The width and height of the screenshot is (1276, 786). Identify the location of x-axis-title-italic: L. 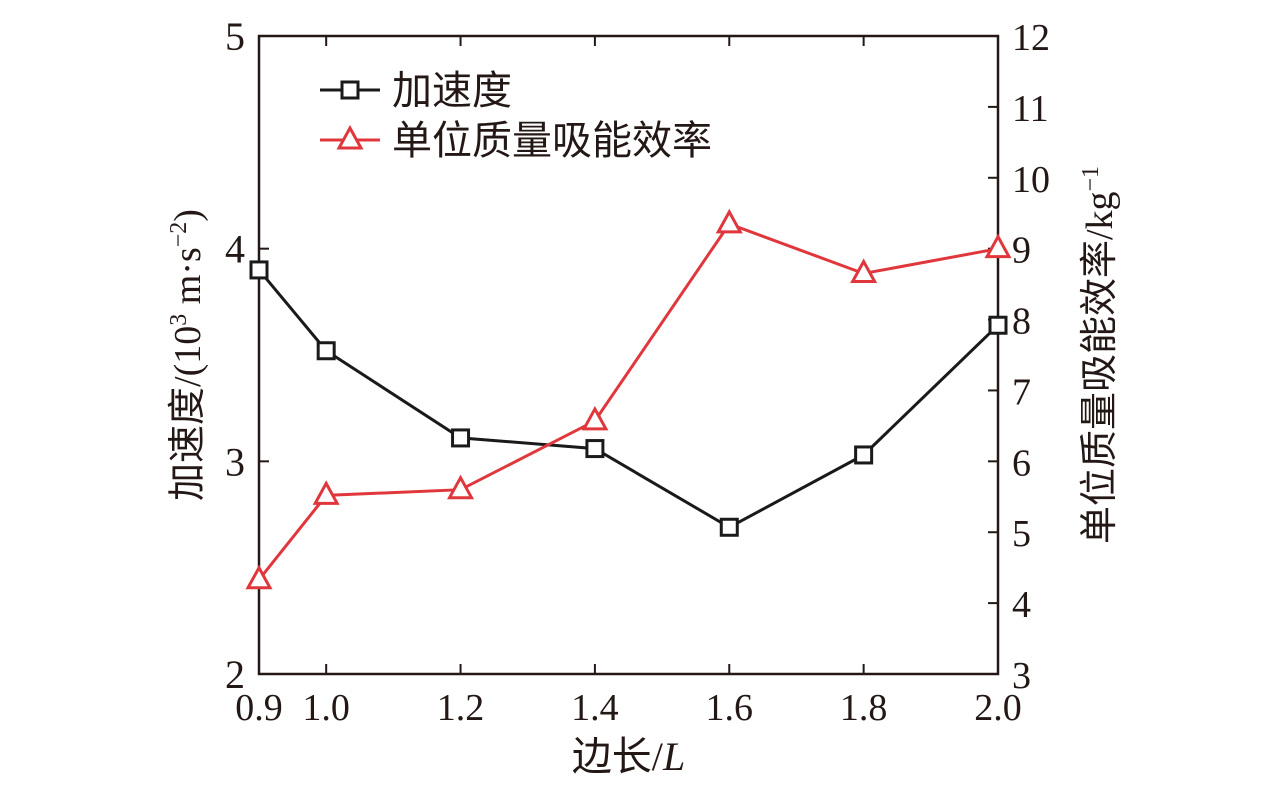
(673, 756).